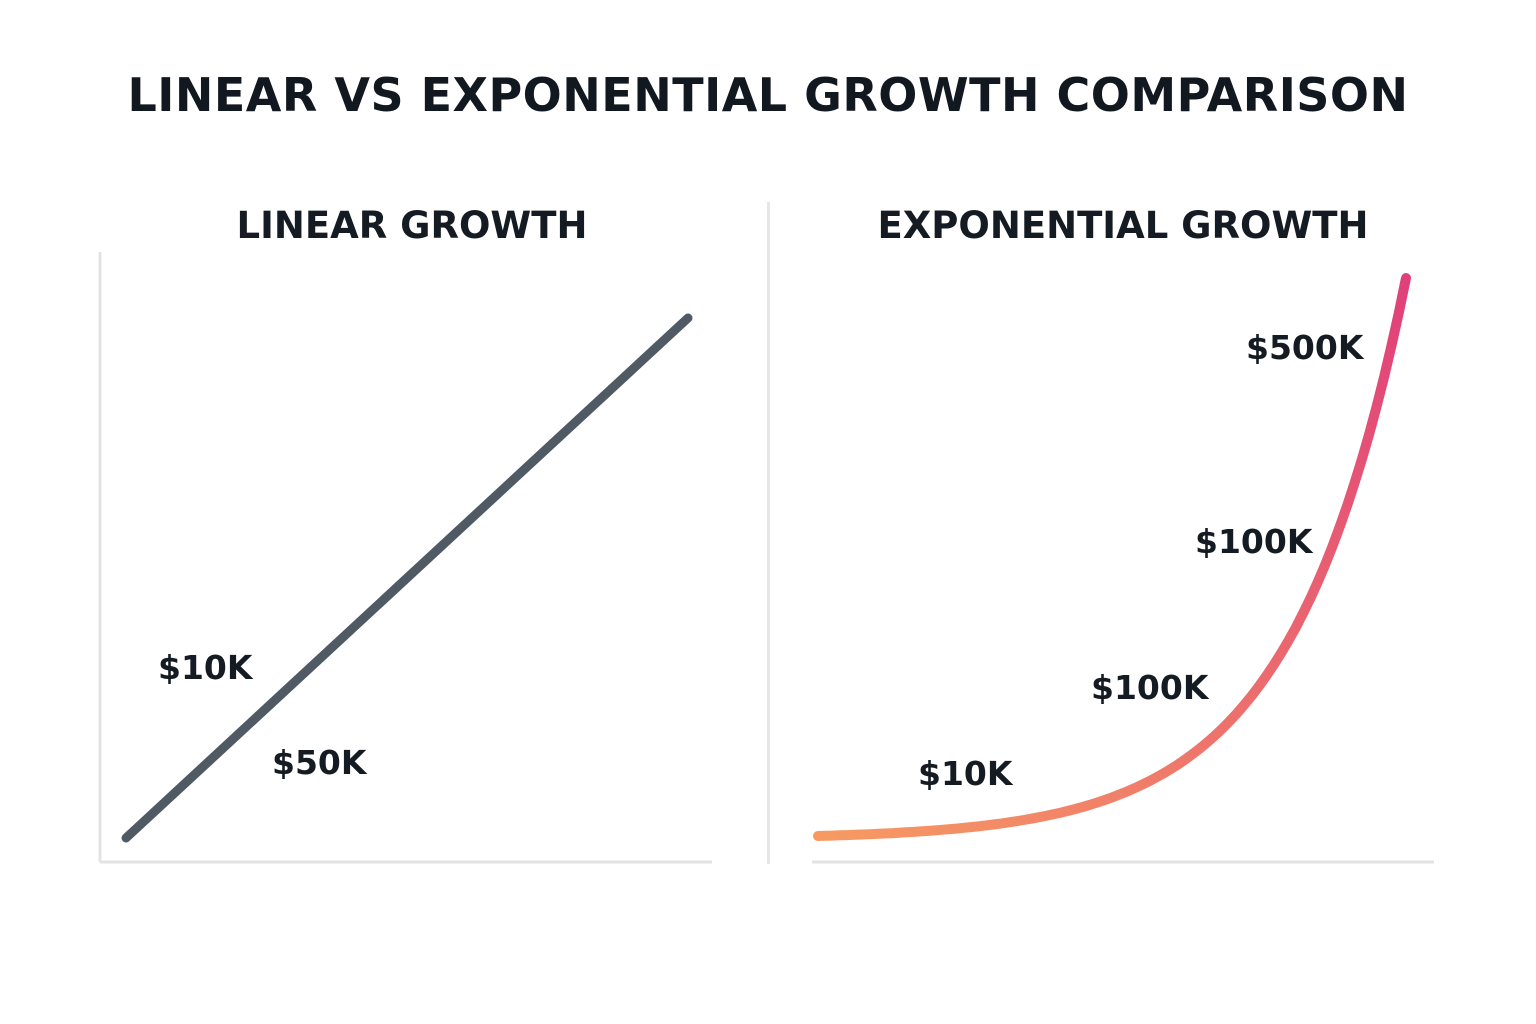  I want to click on linear-label-10k: $10K, so click(206, 667).